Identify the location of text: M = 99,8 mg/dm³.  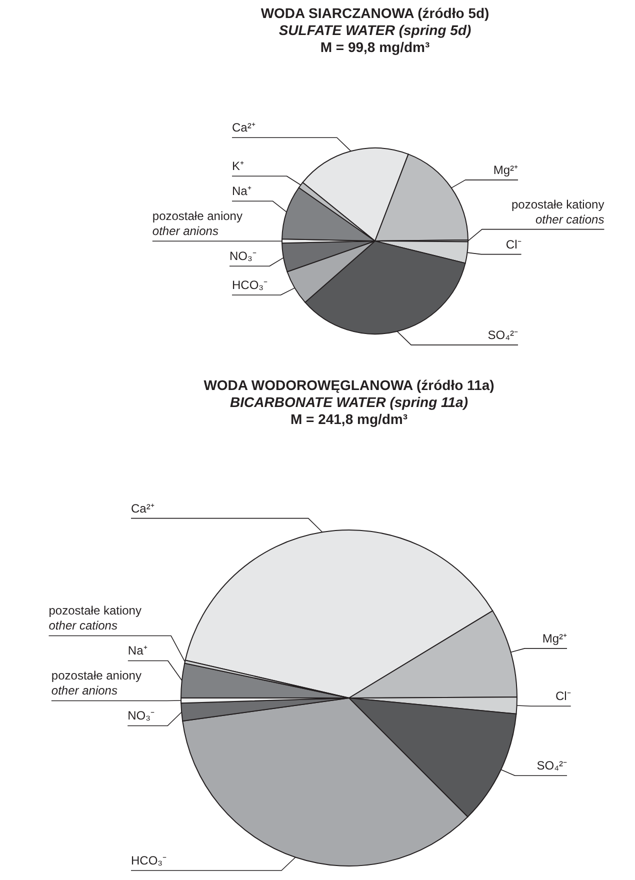
(375, 47).